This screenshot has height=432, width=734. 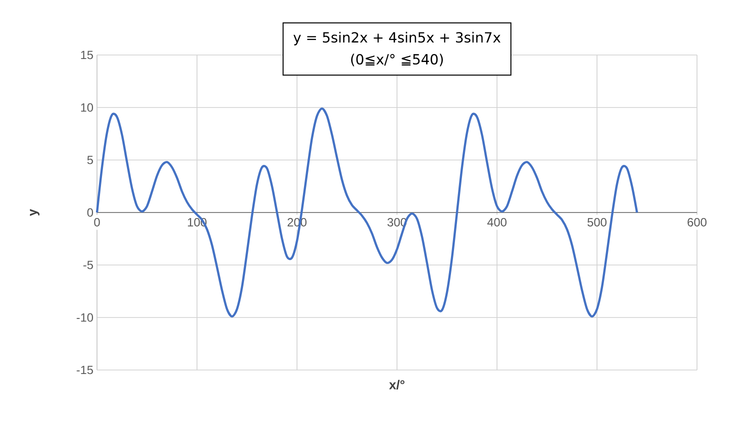 I want to click on y-tick-label: -5, so click(x=88, y=265).